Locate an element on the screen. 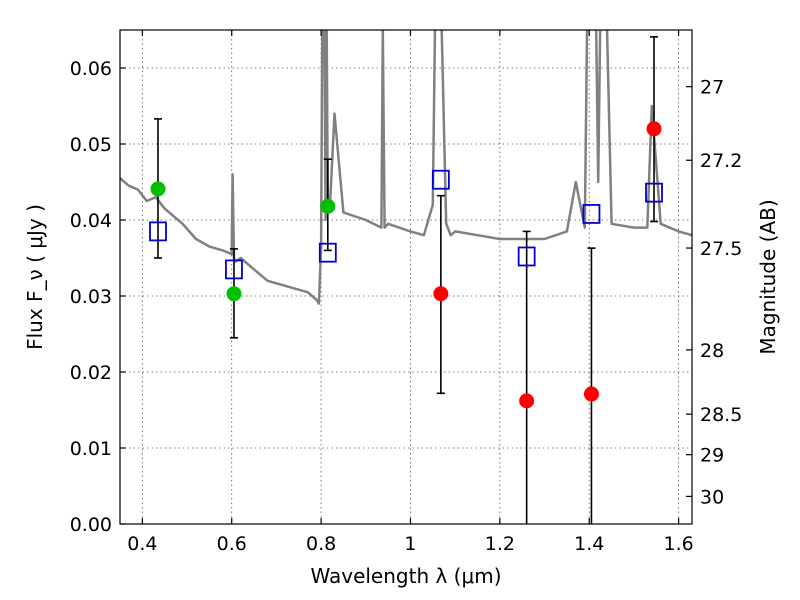 This screenshot has width=800, height=600. y-axis-label: Flux F_ν ( μJy ) is located at coordinates (35, 277).